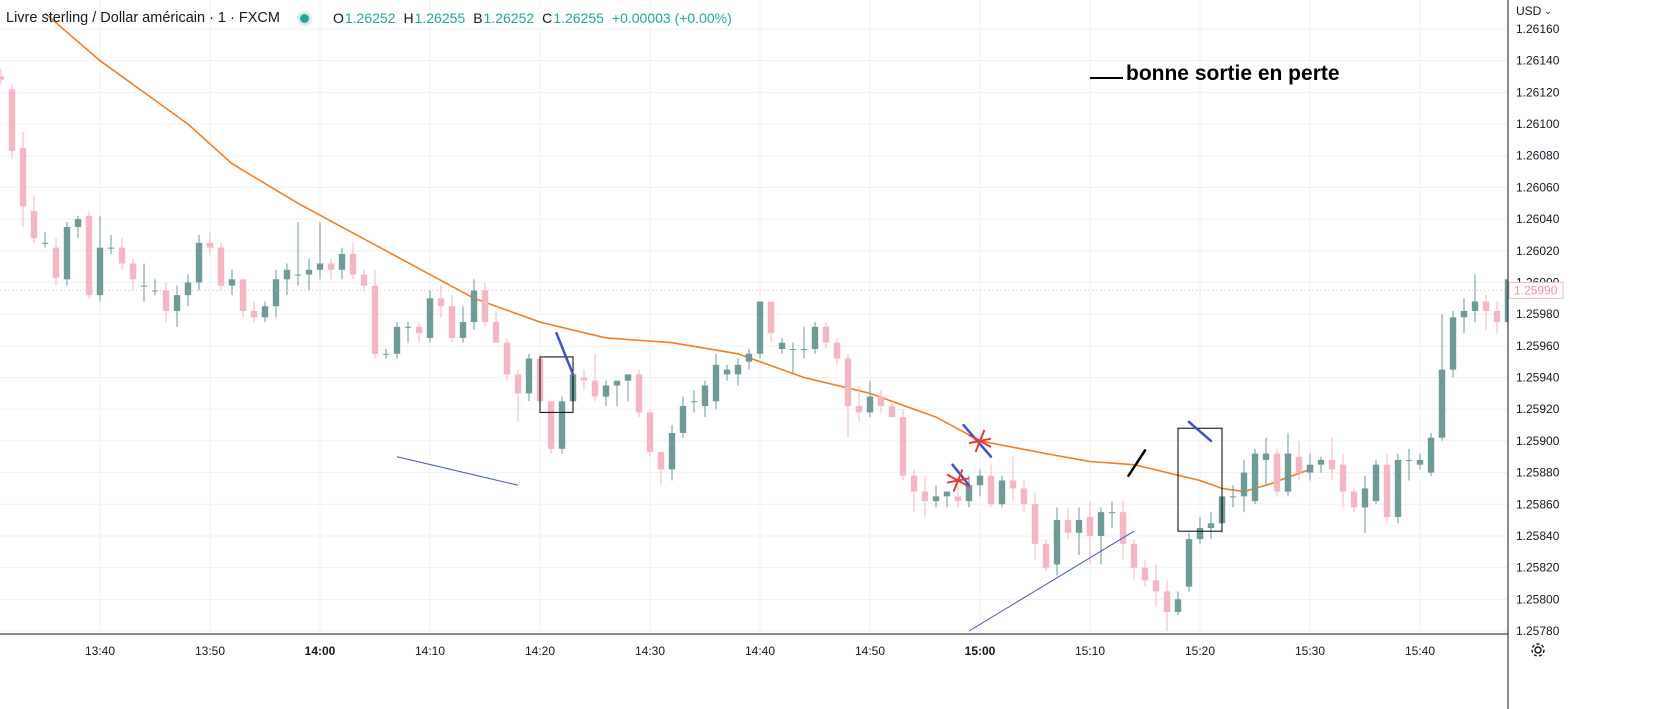 The width and height of the screenshot is (1671, 709). I want to click on red-cross-annotation, so click(980, 441).